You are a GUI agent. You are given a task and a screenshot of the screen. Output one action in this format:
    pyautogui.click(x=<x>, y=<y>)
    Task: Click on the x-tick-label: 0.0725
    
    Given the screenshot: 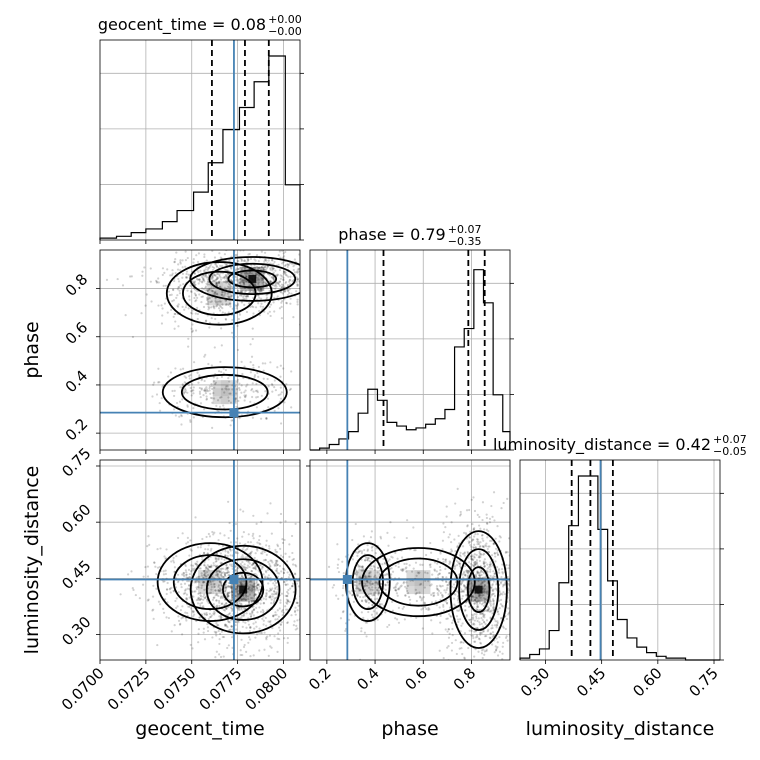 What is the action you would take?
    pyautogui.click(x=129, y=689)
    